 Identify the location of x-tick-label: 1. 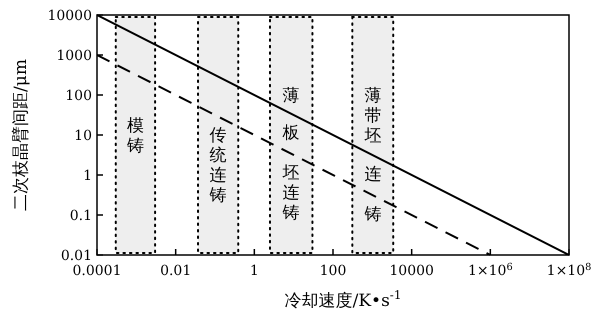
(254, 271).